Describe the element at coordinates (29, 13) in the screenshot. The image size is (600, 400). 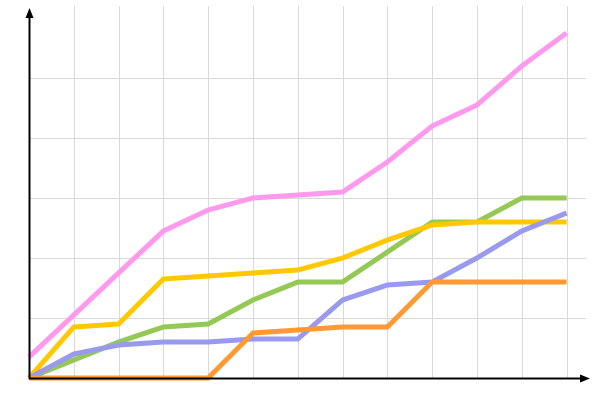
I see `y-axis-arrowhead` at that location.